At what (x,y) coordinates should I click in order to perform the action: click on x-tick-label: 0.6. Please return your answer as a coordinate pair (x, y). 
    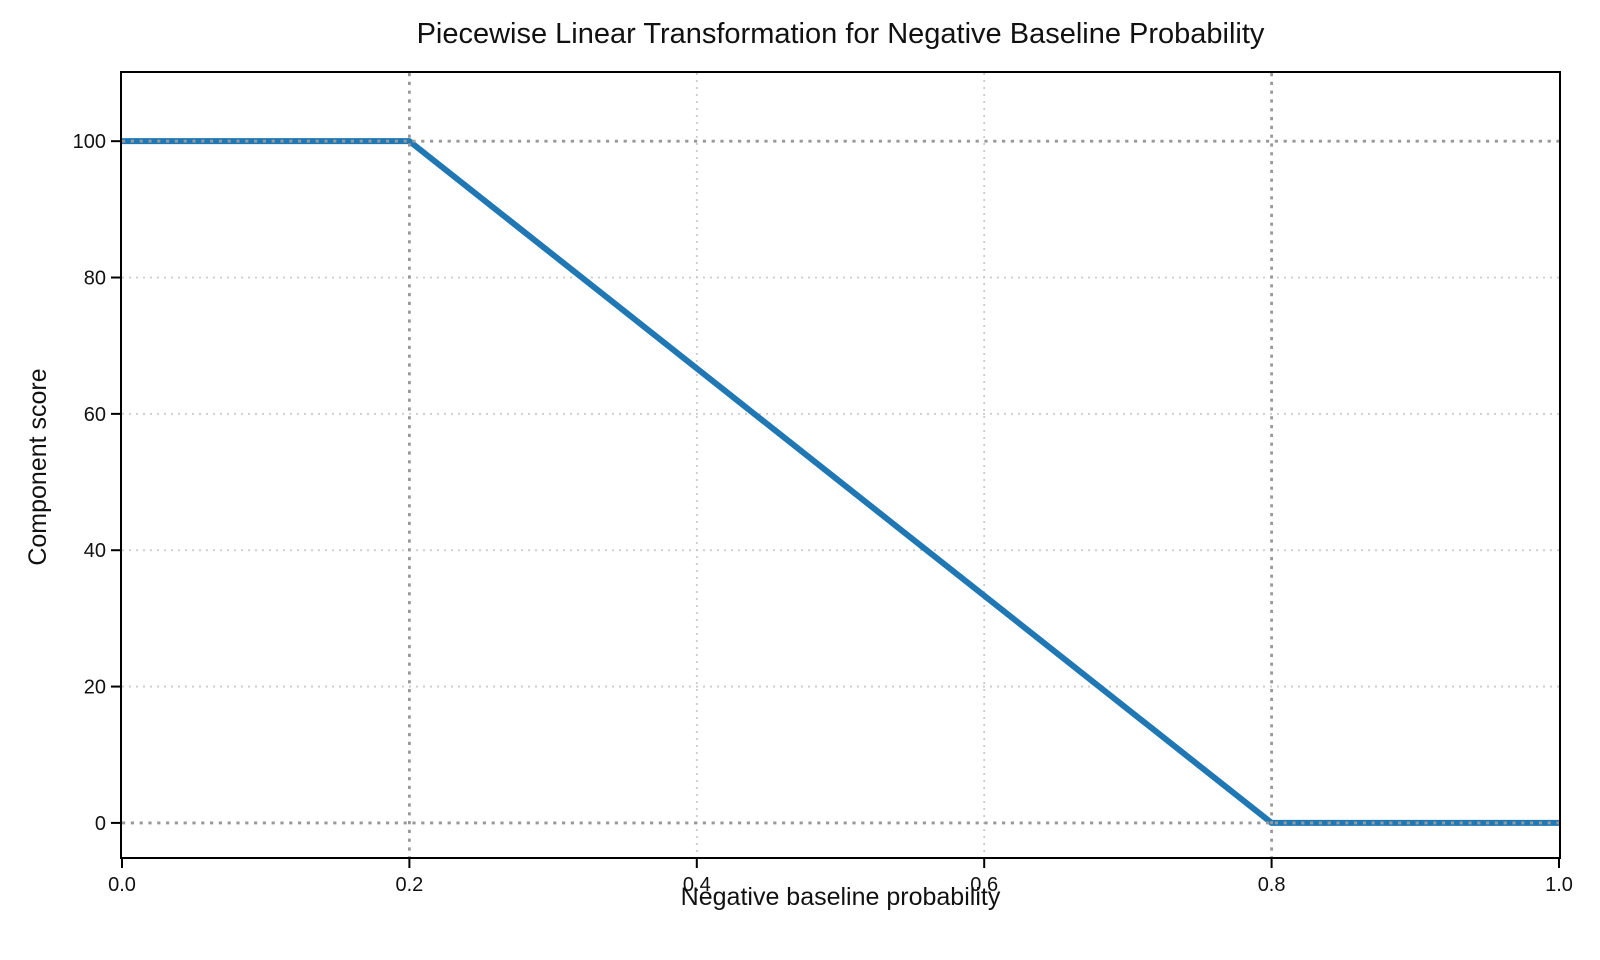
    Looking at the image, I should click on (984, 885).